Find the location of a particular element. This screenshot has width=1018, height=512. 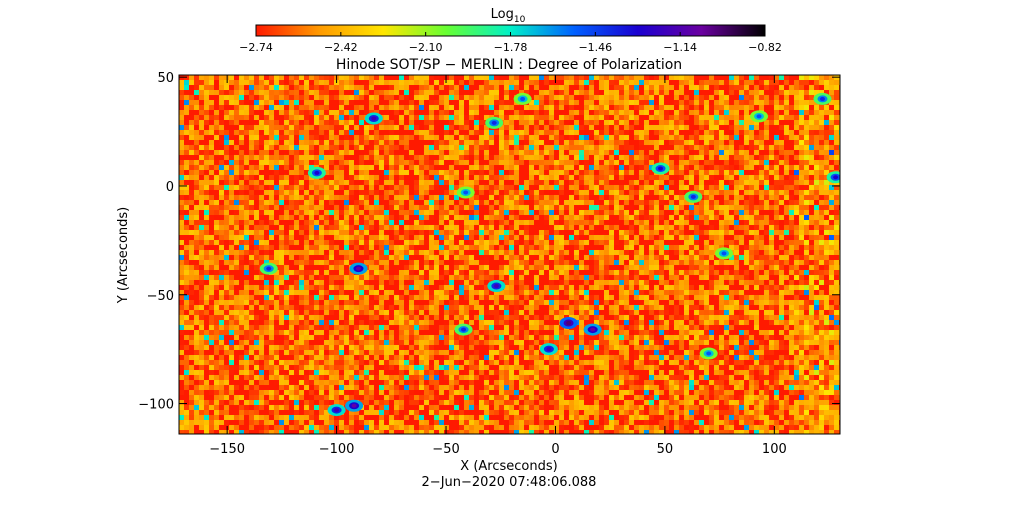

x-tick-label: −100 is located at coordinates (337, 449).